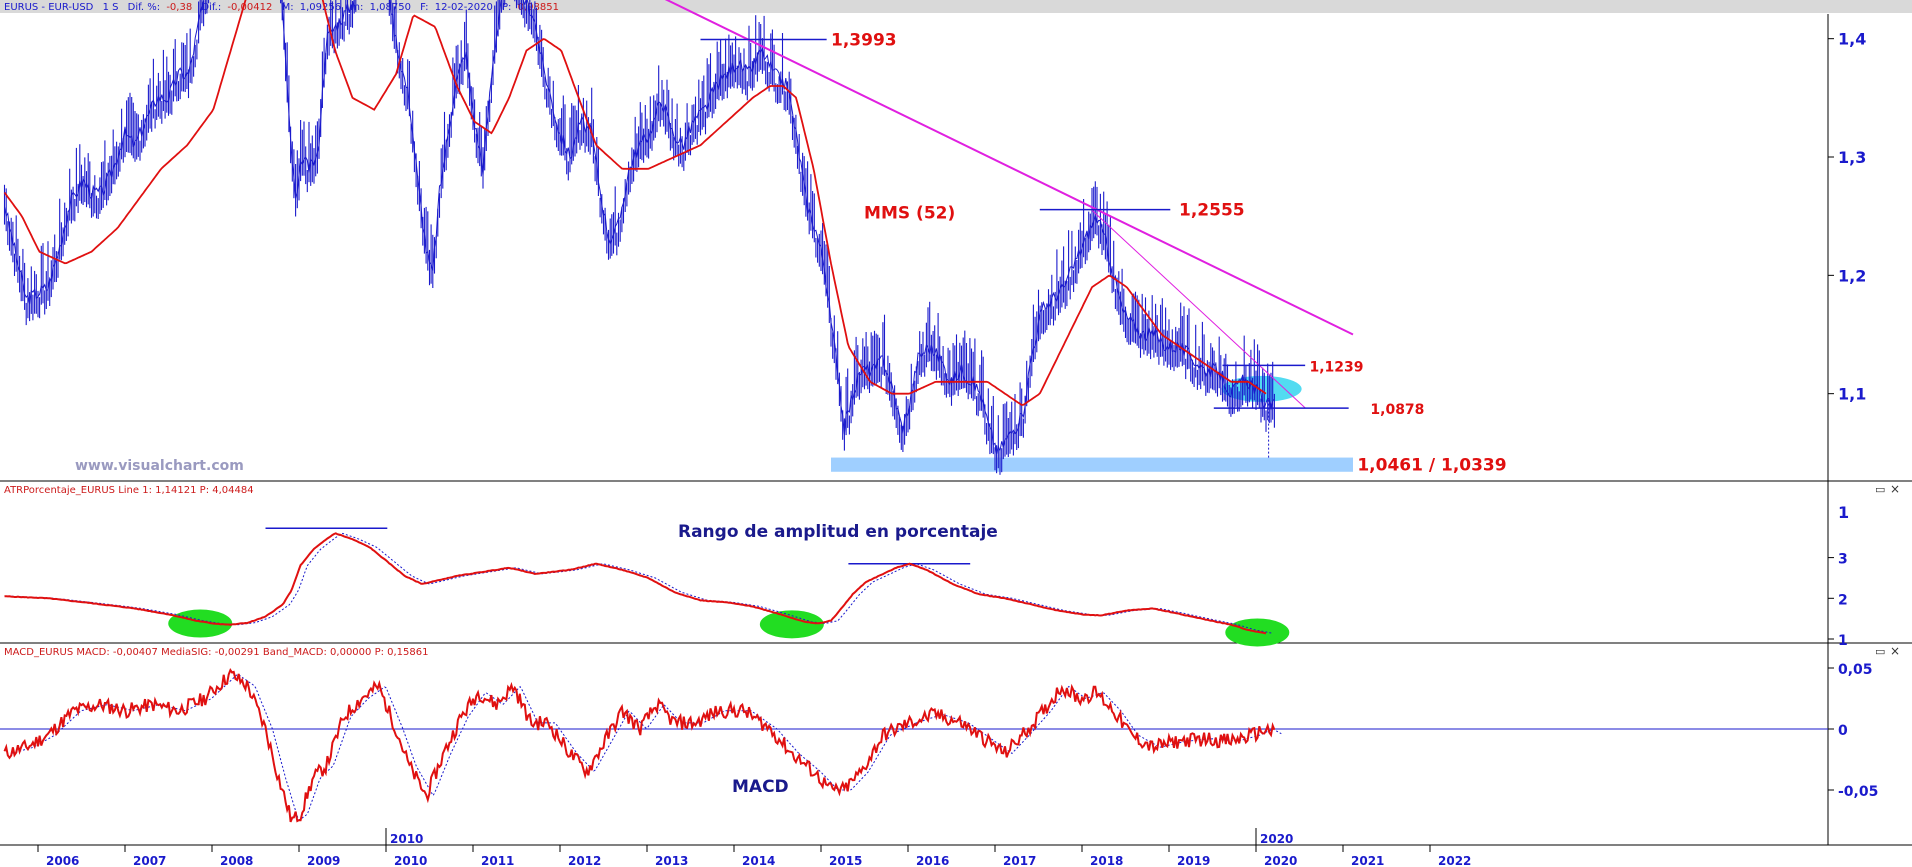 The width and height of the screenshot is (1912, 867). Describe the element at coordinates (497, 860) in the screenshot. I see `x-tick-label: 2011` at that location.